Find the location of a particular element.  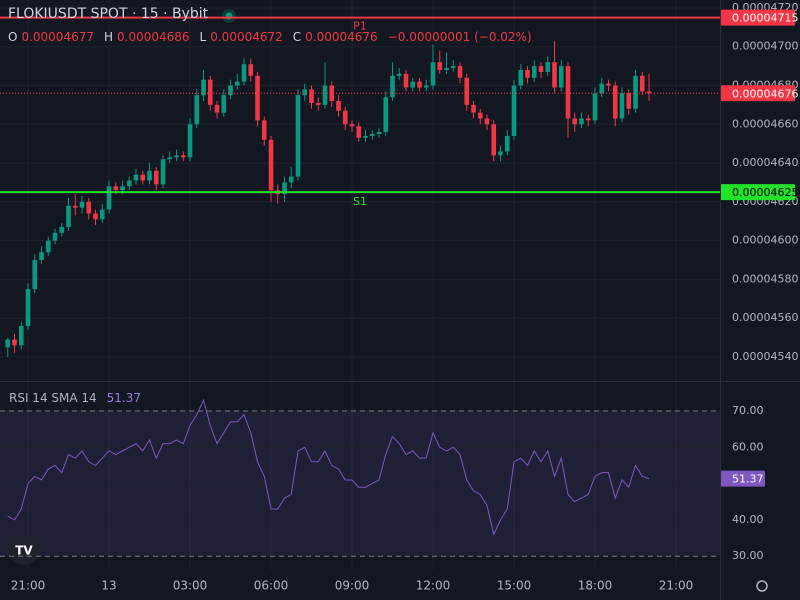

svg-text: TV is located at coordinates (24, 551).